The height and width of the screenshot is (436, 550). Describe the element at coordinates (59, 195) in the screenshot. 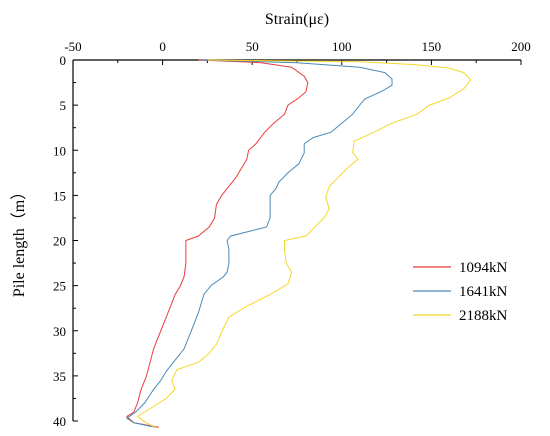

I see `y-tick-label: 15` at that location.